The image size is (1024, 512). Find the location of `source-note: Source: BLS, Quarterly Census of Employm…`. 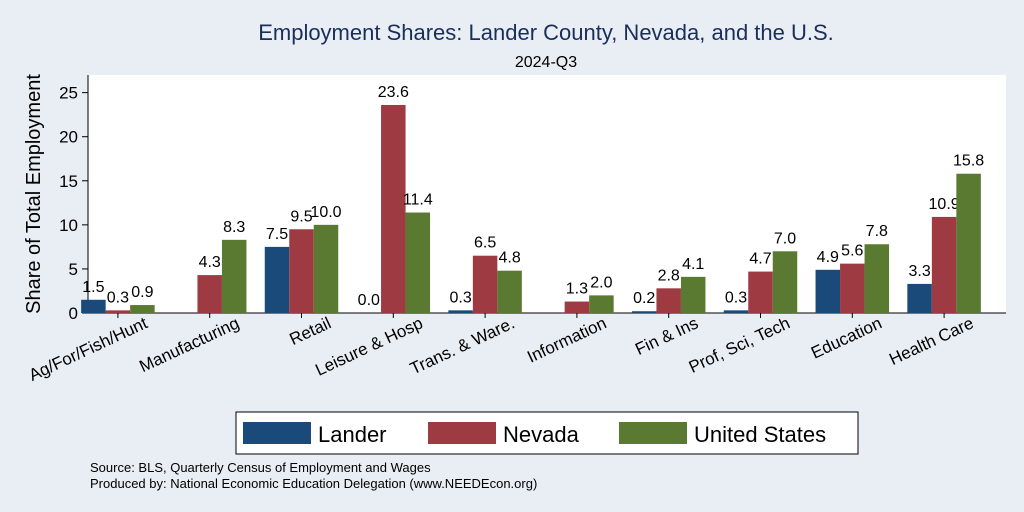

source-note: Source: BLS, Quarterly Census of Employm… is located at coordinates (260, 467).